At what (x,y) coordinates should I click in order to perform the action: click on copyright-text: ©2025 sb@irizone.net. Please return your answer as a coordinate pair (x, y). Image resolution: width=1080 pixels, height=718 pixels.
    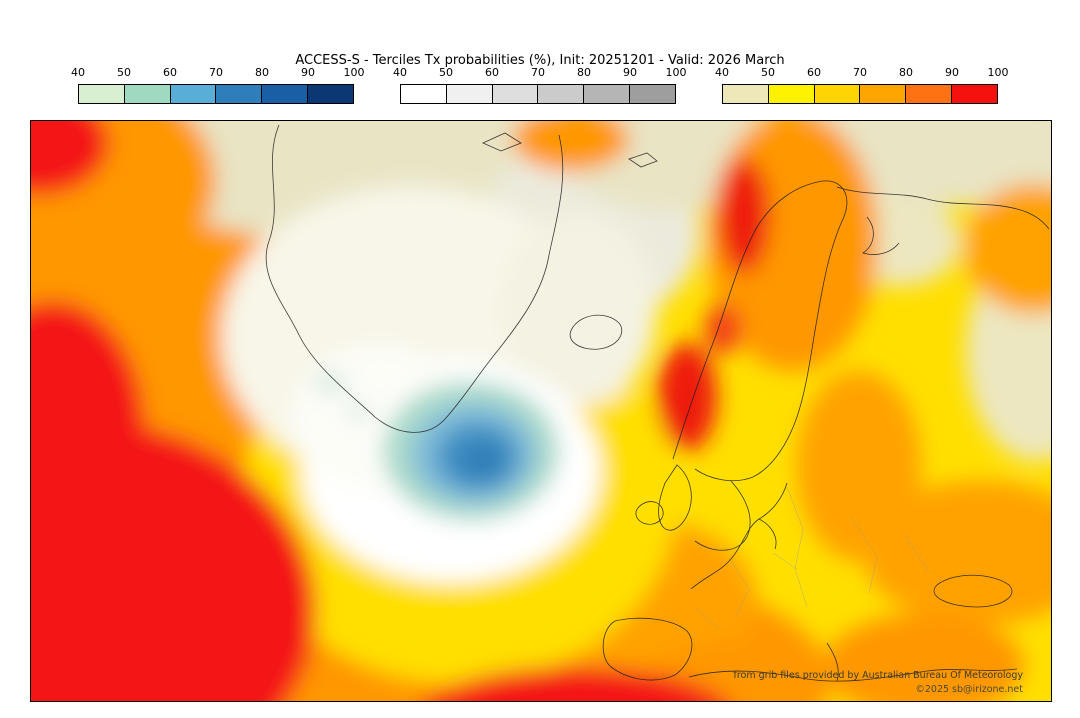
    Looking at the image, I should click on (969, 689).